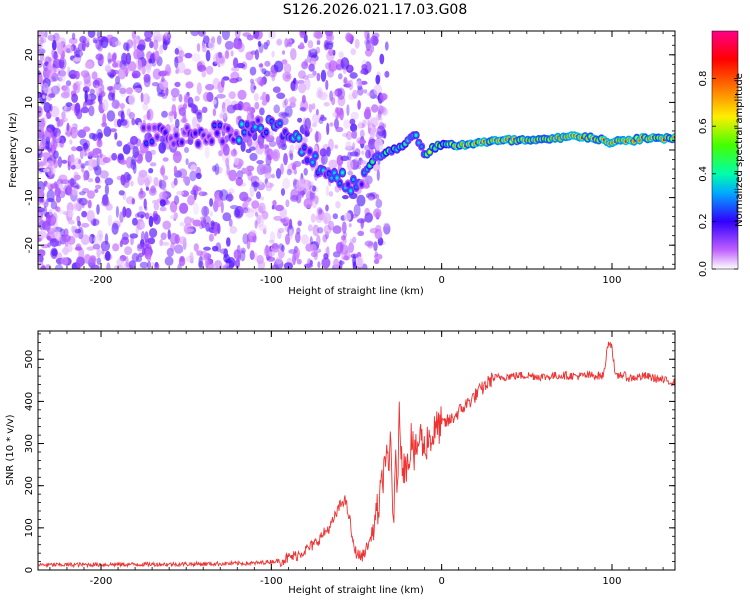  Describe the element at coordinates (29, 443) in the screenshot. I see `y-tick-label: 300` at that location.